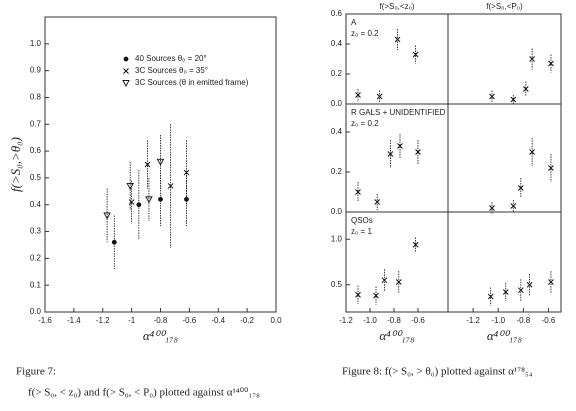  I want to click on legend-label: 3C Sources (θ in emitted frame), so click(192, 82).